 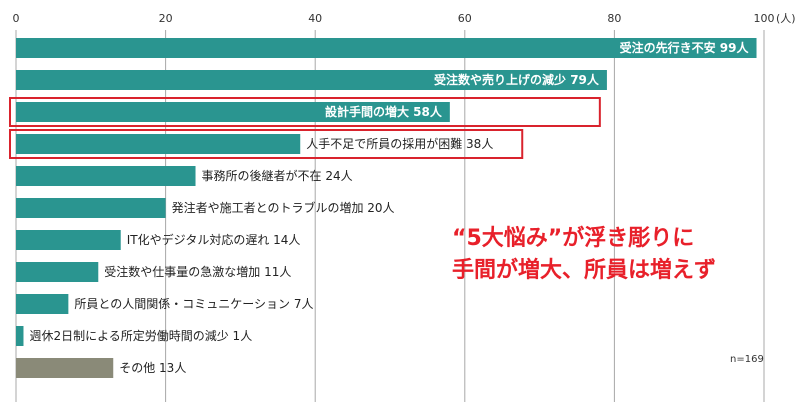 I want to click on x-tick-label-20: 20, so click(x=166, y=18).